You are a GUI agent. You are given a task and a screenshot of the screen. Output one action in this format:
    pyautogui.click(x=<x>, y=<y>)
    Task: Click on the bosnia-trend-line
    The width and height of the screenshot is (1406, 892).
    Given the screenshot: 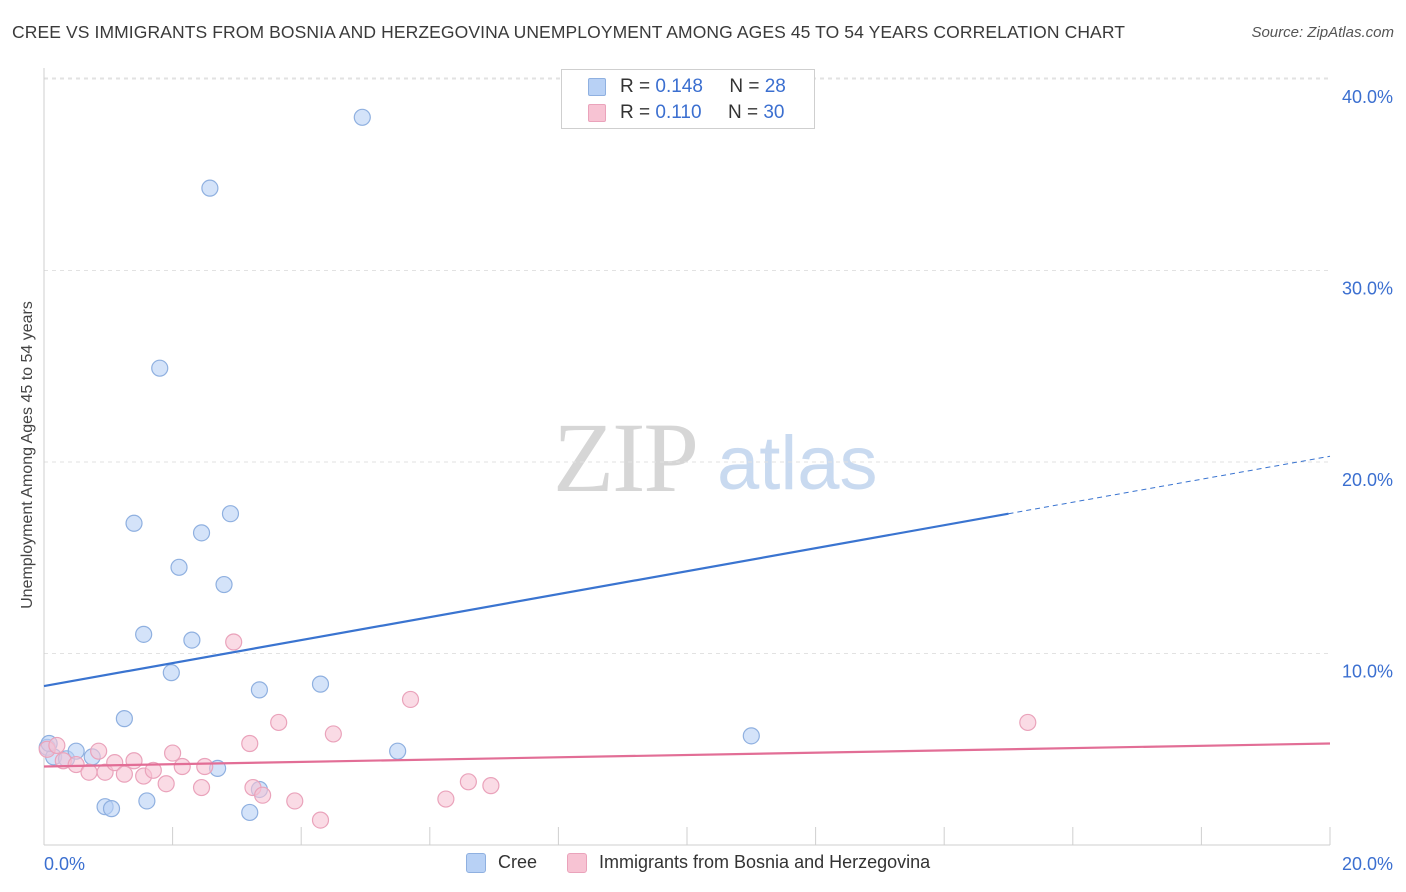 What is the action you would take?
    pyautogui.click(x=687, y=755)
    